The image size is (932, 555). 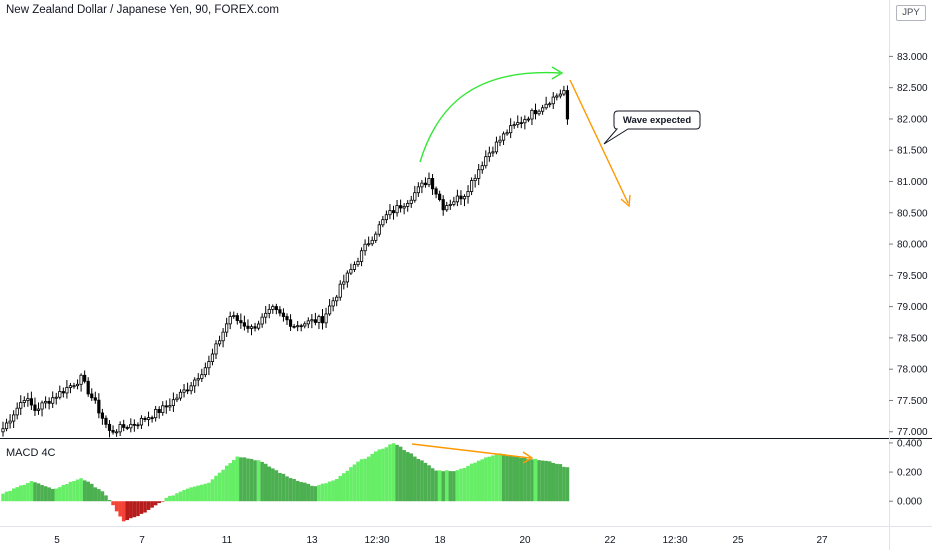 I want to click on macd-divergence-line, so click(x=471, y=451).